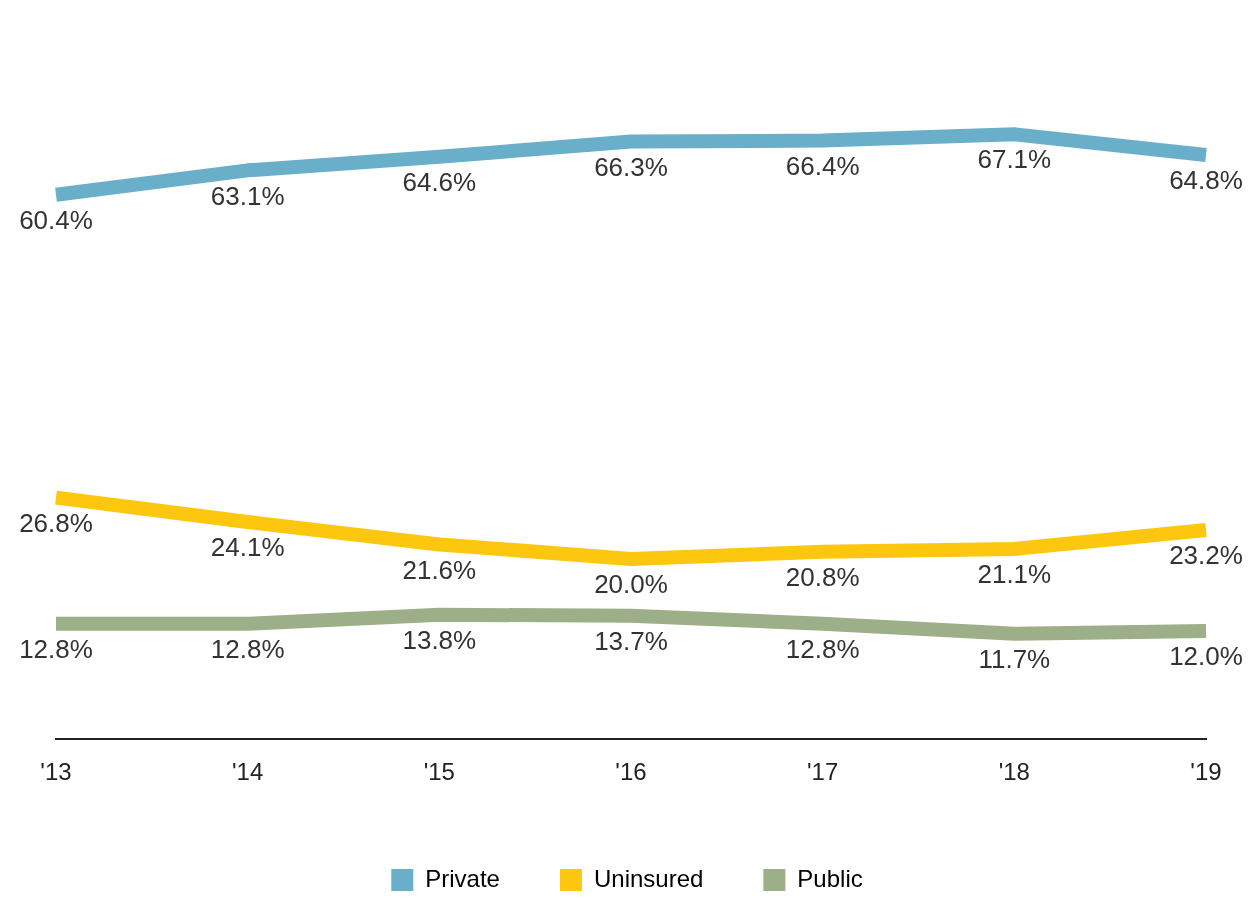 The image size is (1254, 910). What do you see at coordinates (1206, 656) in the screenshot?
I see `data-label: 12.0%` at bounding box center [1206, 656].